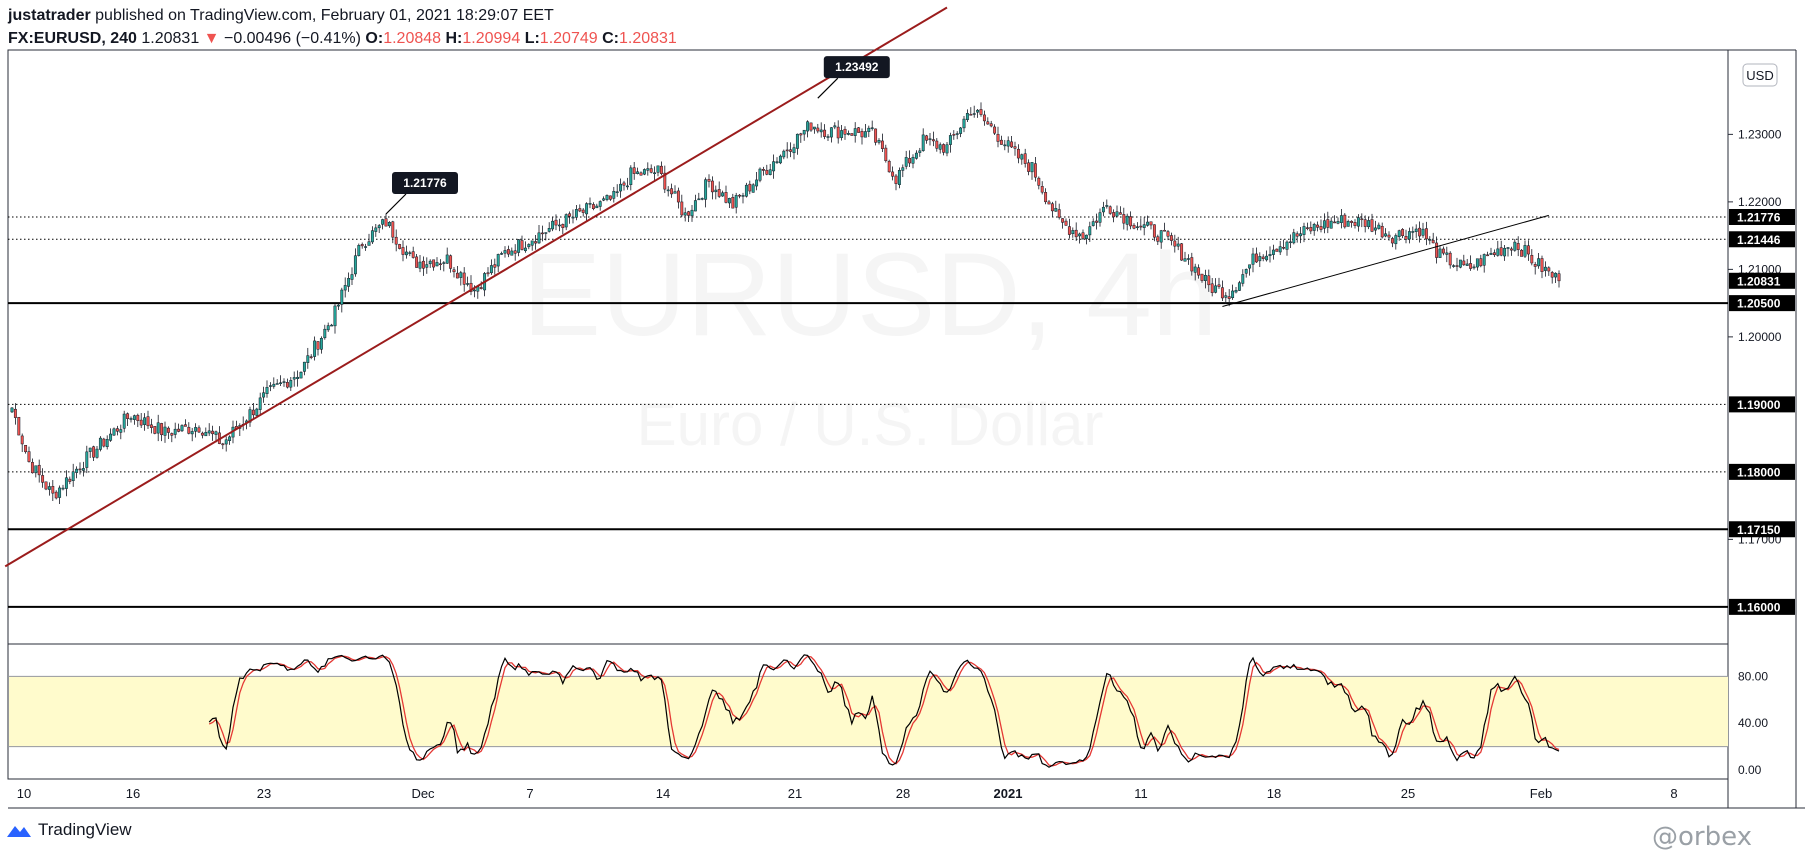 The width and height of the screenshot is (1805, 855). Describe the element at coordinates (884, 711) in the screenshot. I see `stoch-k-line` at that location.